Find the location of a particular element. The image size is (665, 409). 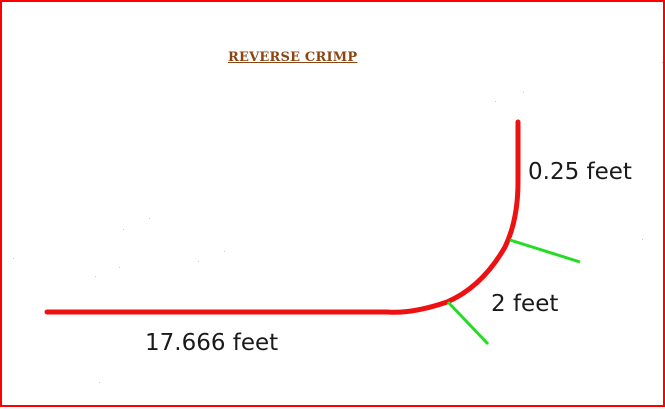

arc-end-marker is located at coordinates (545, 251).